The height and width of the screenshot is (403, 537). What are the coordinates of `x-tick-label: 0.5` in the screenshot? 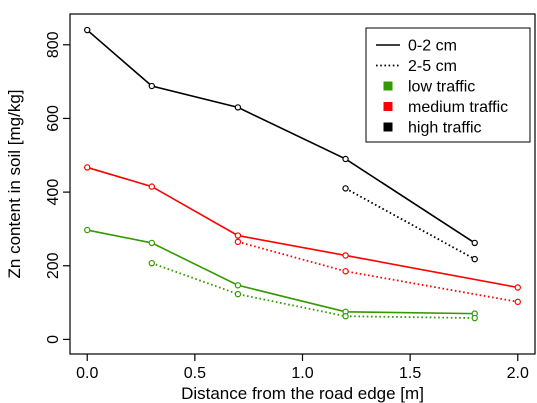 It's located at (195, 373).